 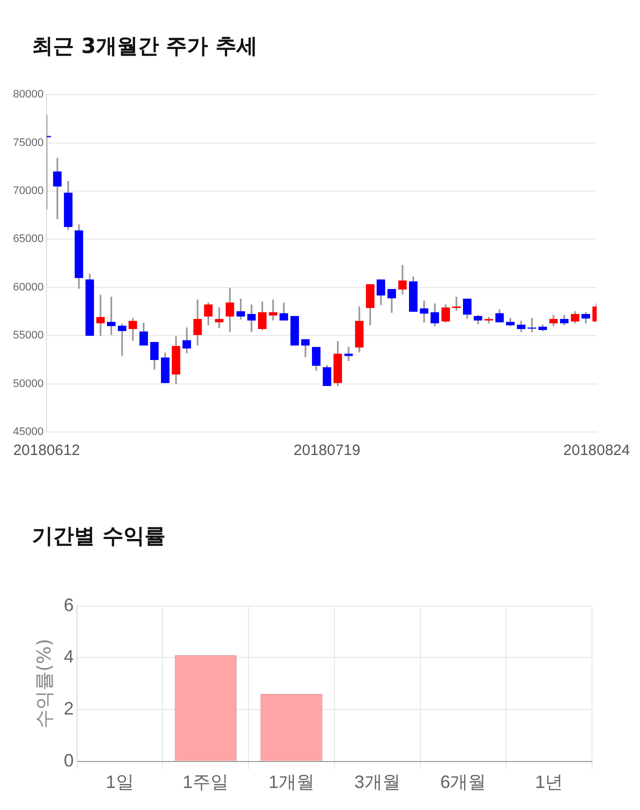 I want to click on x-tick-label: 1주일, so click(x=205, y=782).